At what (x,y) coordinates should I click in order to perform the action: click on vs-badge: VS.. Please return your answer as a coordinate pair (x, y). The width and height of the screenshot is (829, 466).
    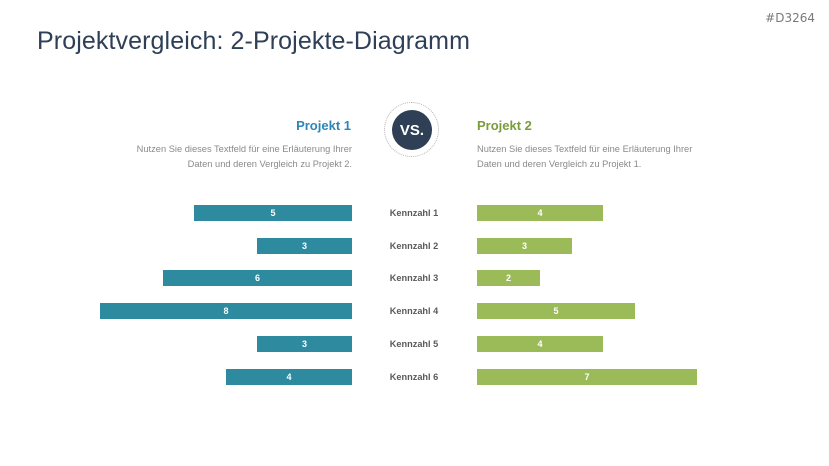
    Looking at the image, I should click on (412, 130).